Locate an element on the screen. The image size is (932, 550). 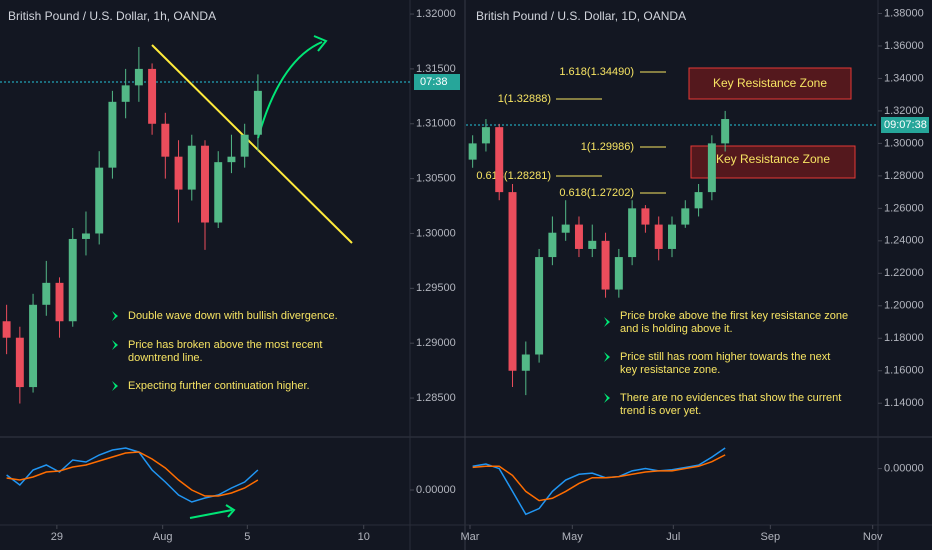
note: Price has broken above the most recent is located at coordinates (225, 345).